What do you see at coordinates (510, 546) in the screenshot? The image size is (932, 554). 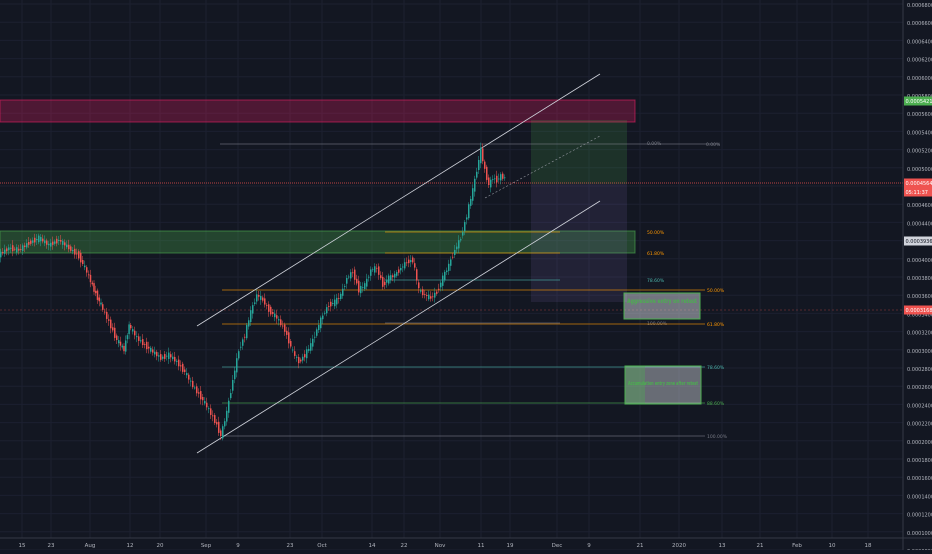 I see `time-tick-label: 19` at bounding box center [510, 546].